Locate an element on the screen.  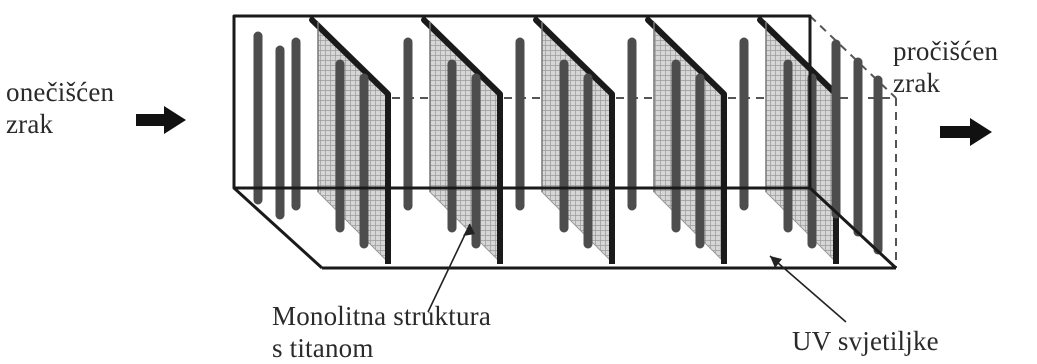
inlet-label-line-2: zrak is located at coordinates (30, 124).